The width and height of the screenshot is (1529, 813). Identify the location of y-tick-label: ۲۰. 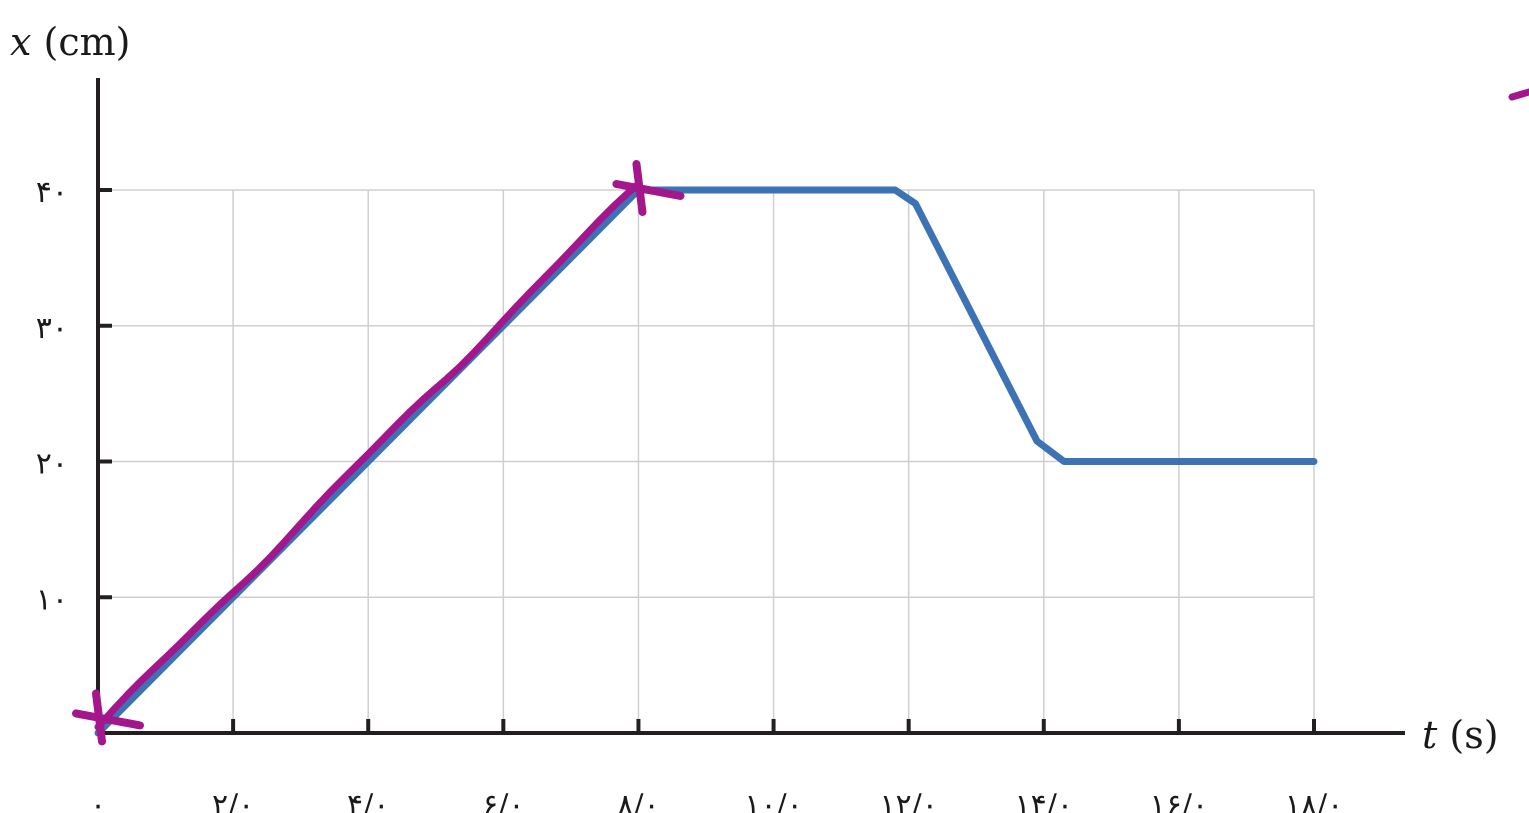
(52, 464).